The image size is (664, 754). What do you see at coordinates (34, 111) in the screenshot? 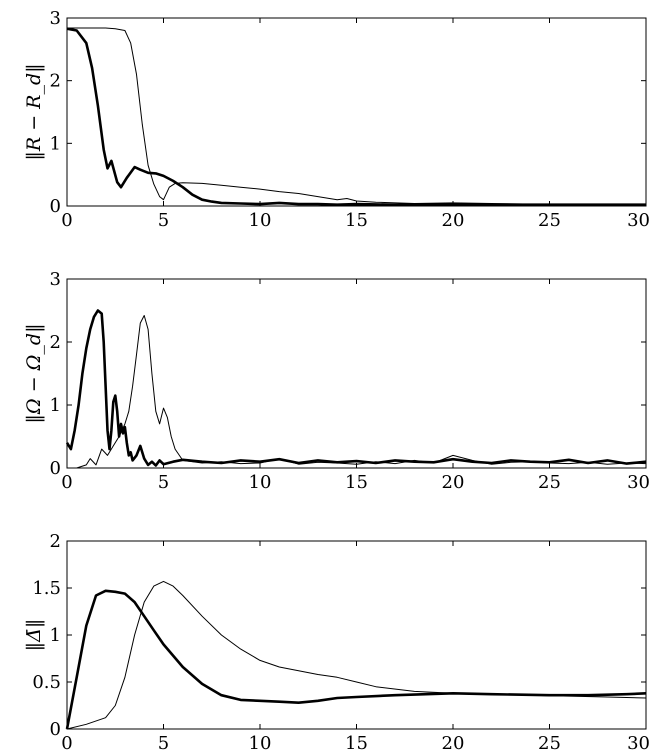
I see `y-axis-label: ‖R − R_d‖` at bounding box center [34, 111].